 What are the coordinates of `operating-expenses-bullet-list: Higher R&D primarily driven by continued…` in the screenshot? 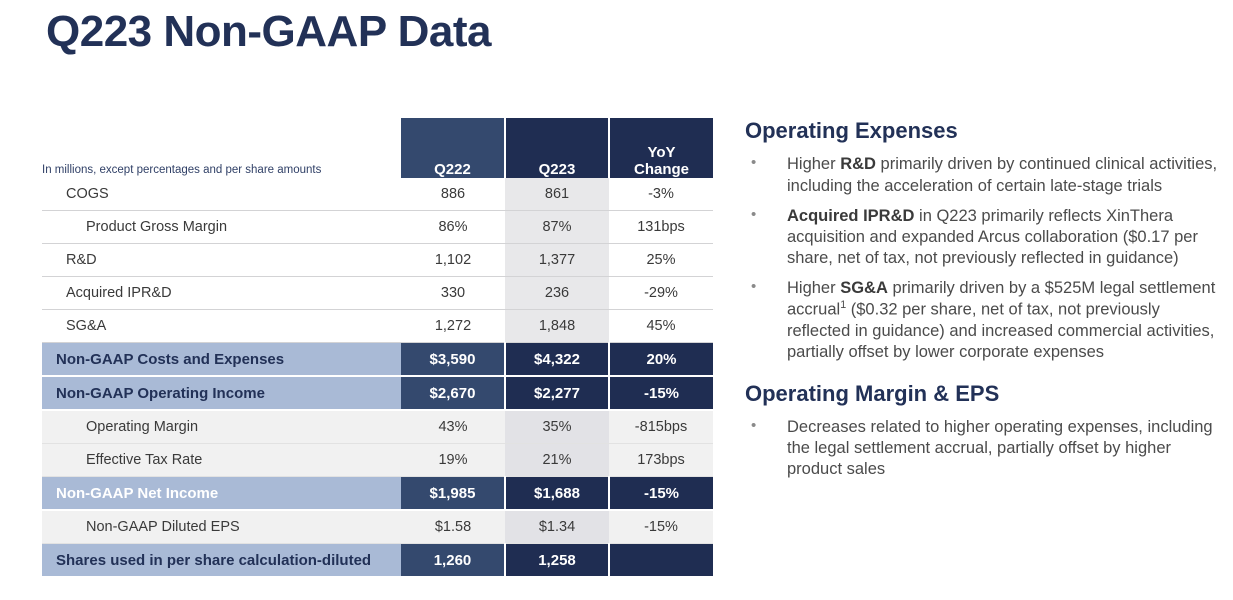 It's located at (985, 258).